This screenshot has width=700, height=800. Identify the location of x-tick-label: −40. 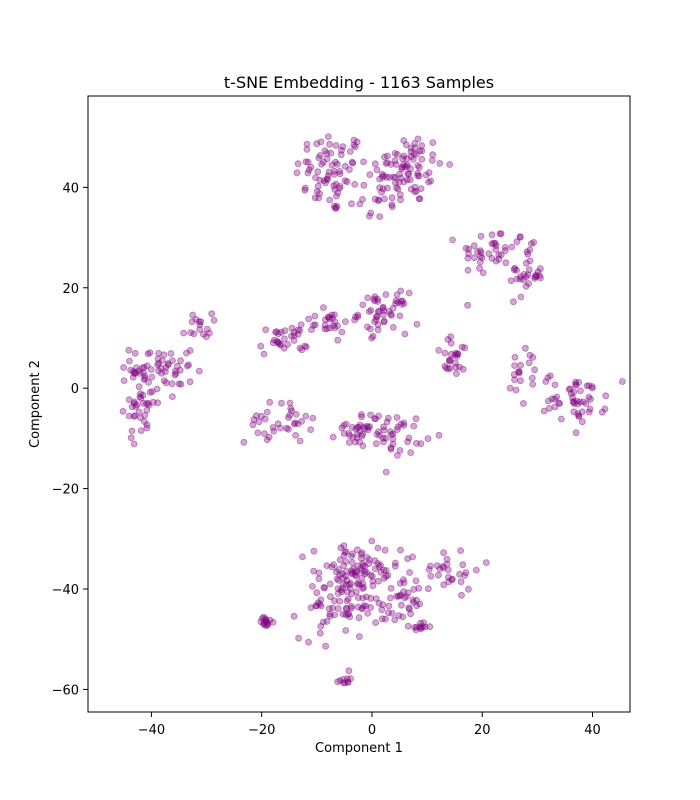
(151, 730).